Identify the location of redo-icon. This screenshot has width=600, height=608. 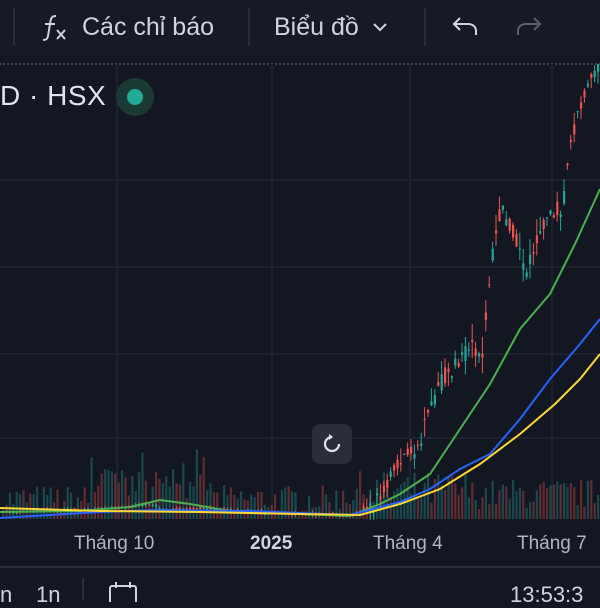
(529, 27).